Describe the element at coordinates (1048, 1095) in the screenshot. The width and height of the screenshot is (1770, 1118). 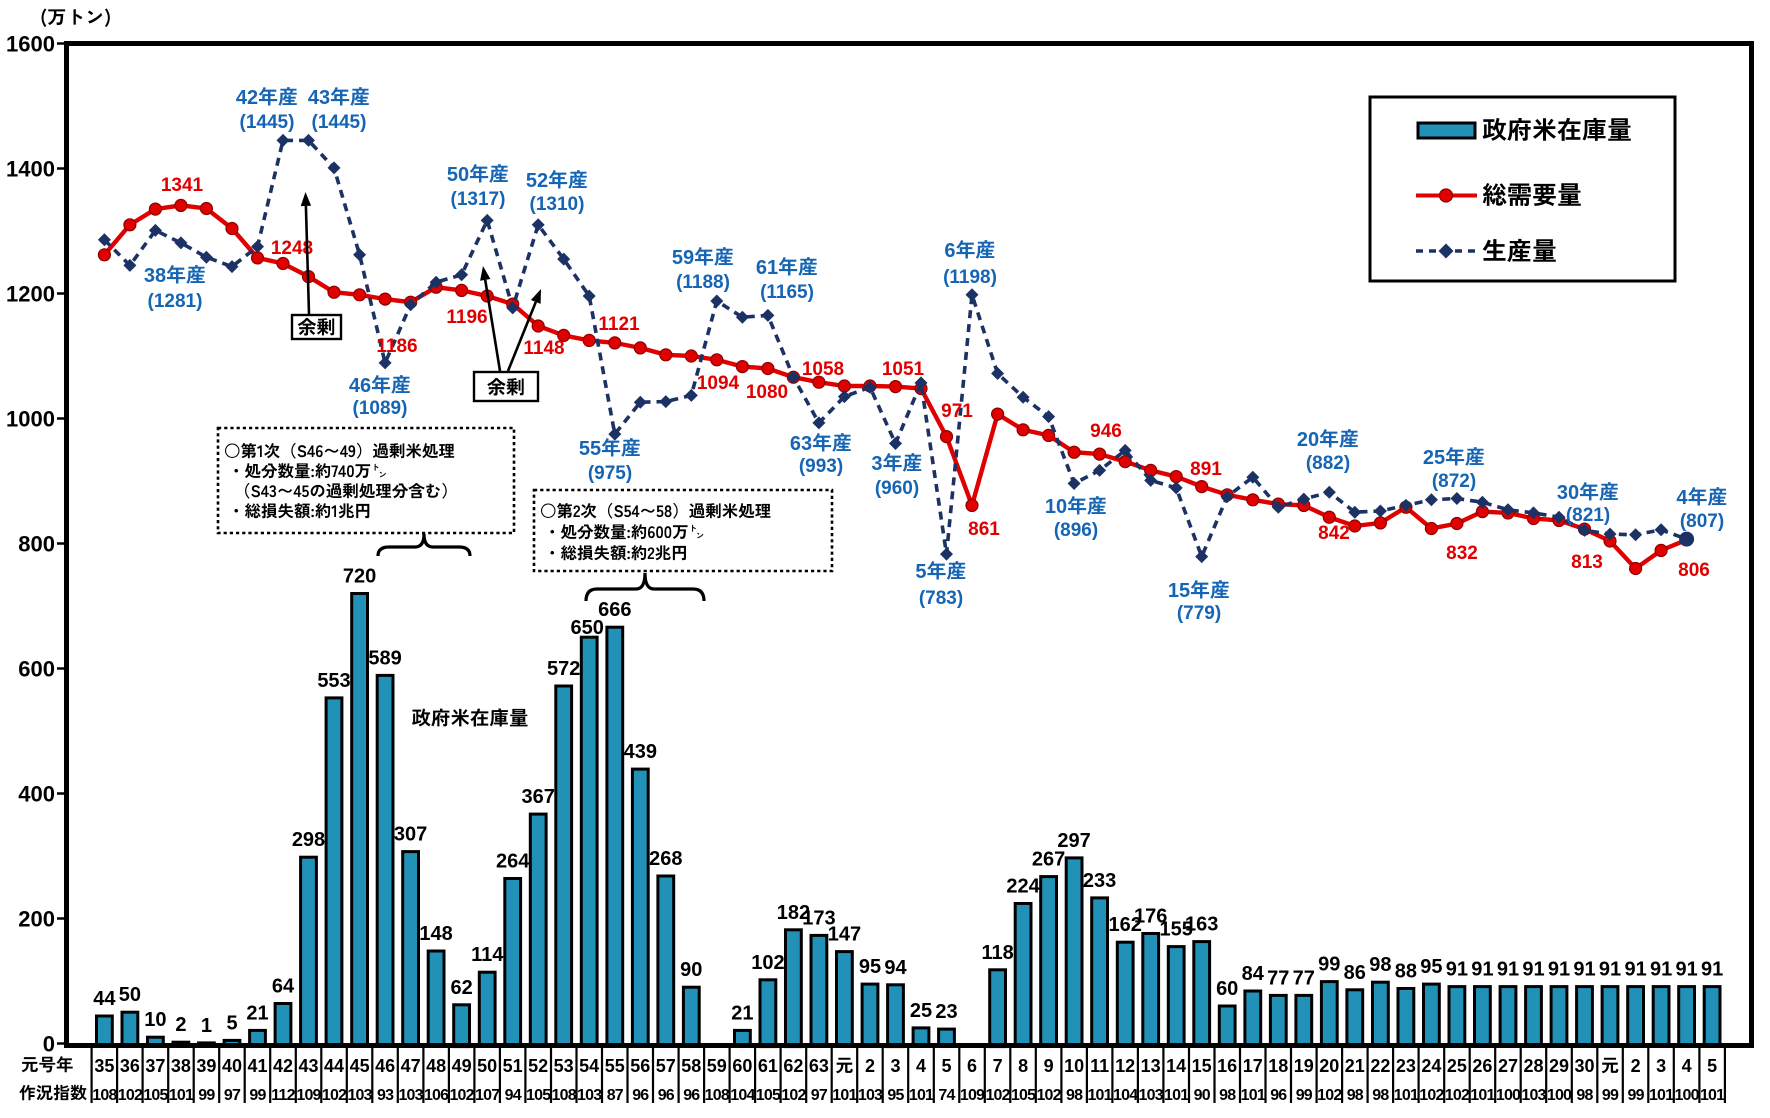
I see `svg-text: 102` at that location.